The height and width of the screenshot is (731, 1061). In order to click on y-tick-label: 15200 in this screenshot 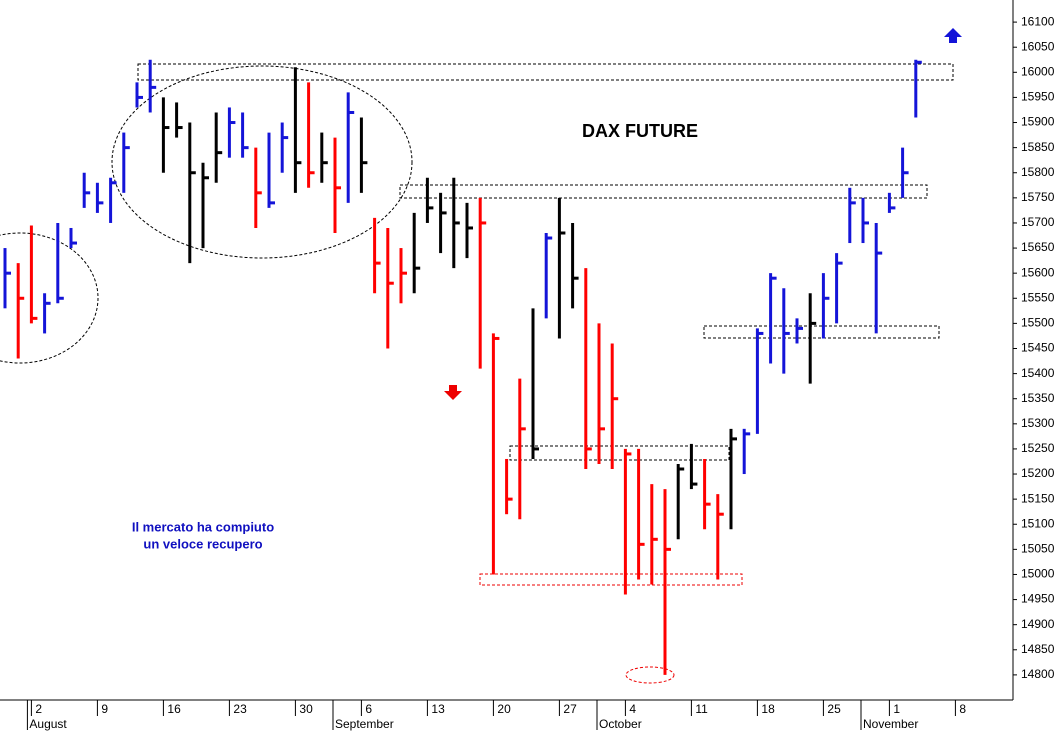, I will do `click(1038, 473)`.